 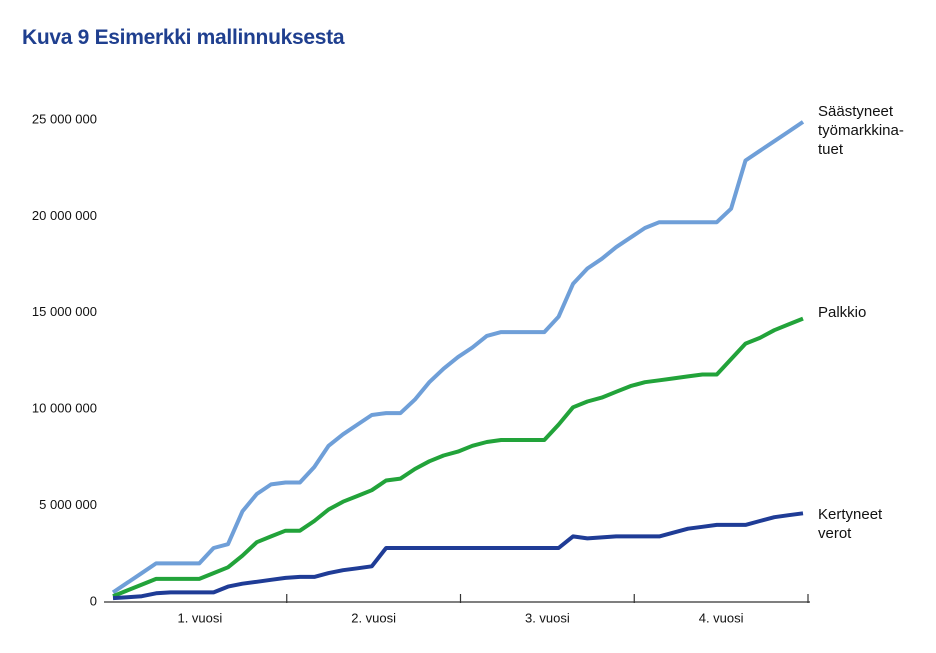 I want to click on series-line, so click(x=458, y=556).